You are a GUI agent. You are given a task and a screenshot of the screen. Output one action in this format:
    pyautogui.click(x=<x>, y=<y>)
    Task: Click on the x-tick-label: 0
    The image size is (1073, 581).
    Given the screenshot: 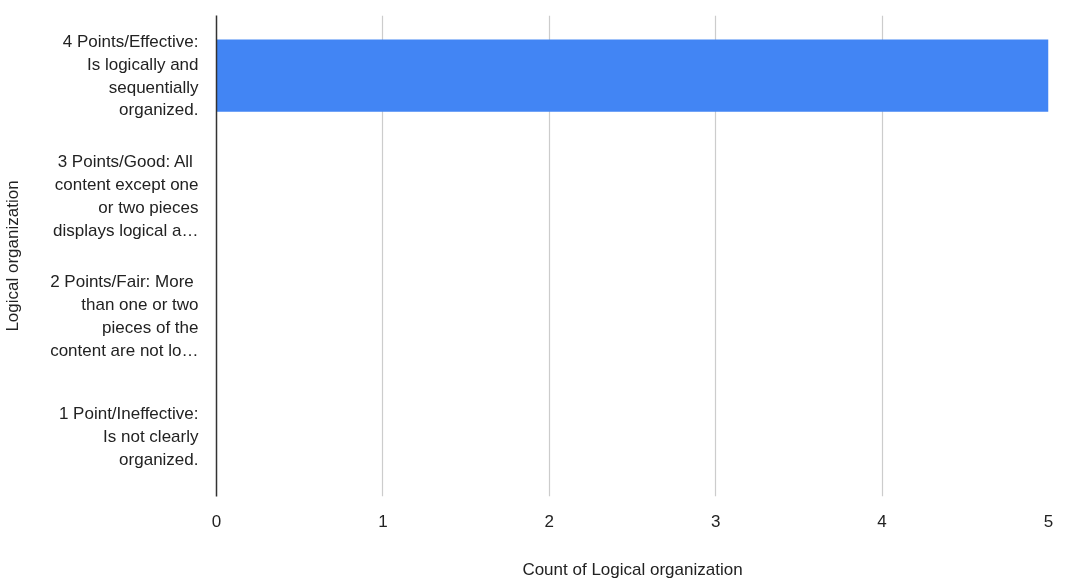 What is the action you would take?
    pyautogui.click(x=216, y=521)
    